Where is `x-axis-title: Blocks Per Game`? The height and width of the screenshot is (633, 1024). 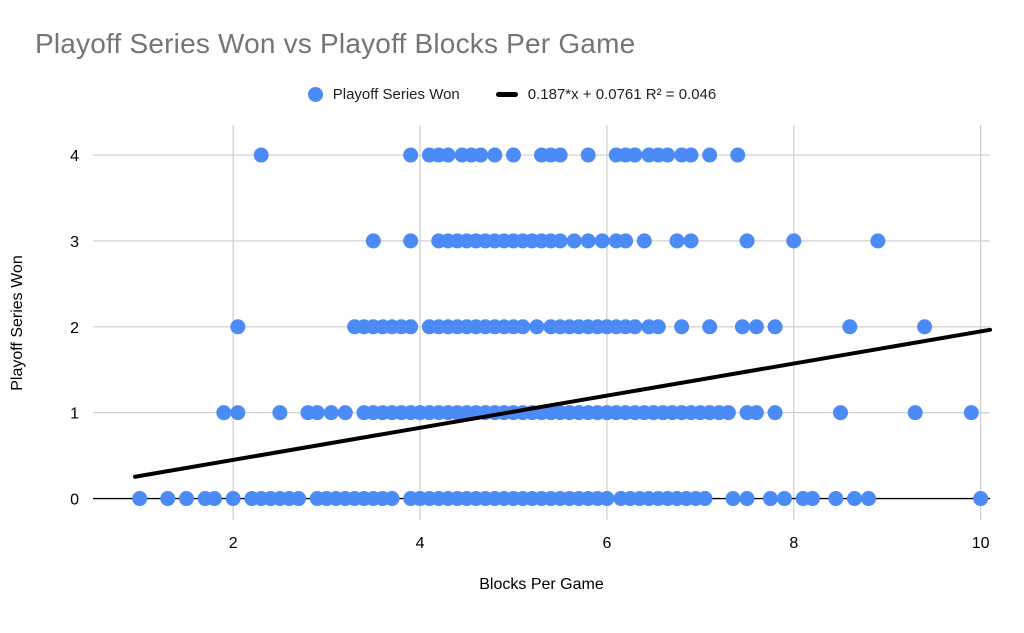 x-axis-title: Blocks Per Game is located at coordinates (541, 584).